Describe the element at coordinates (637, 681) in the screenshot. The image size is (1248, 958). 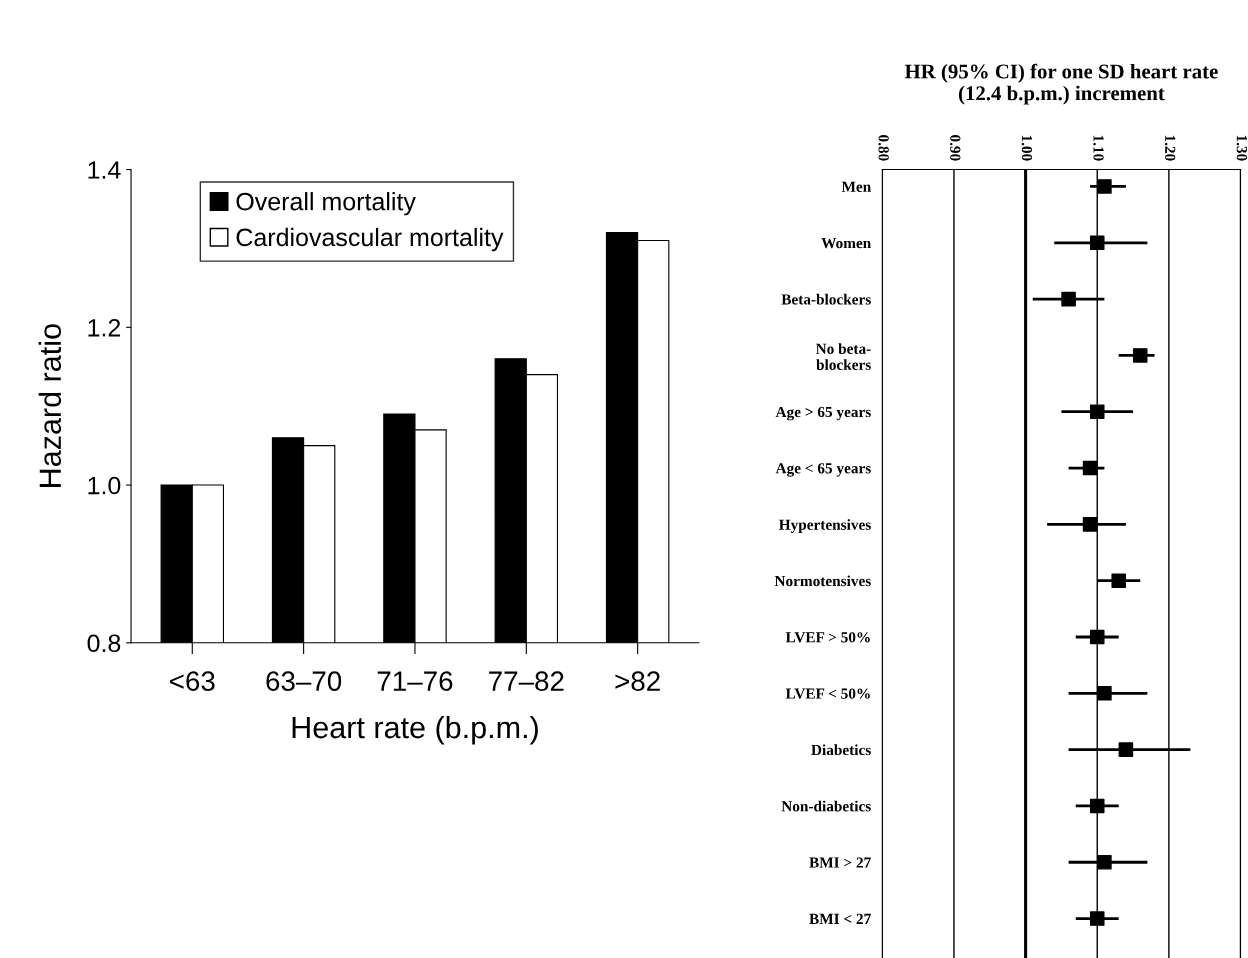
I see `x-tick-label: >82` at that location.